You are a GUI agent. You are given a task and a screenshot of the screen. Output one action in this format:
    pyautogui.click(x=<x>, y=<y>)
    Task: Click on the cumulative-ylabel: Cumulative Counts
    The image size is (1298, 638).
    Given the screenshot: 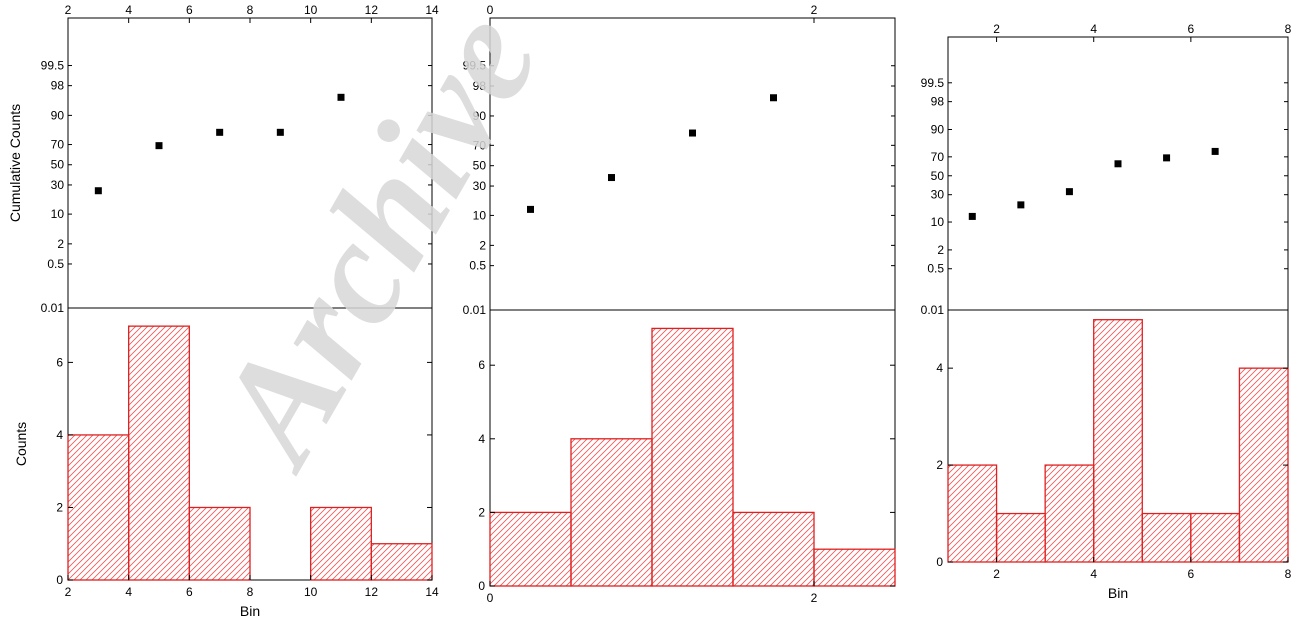 What is the action you would take?
    pyautogui.click(x=15, y=163)
    